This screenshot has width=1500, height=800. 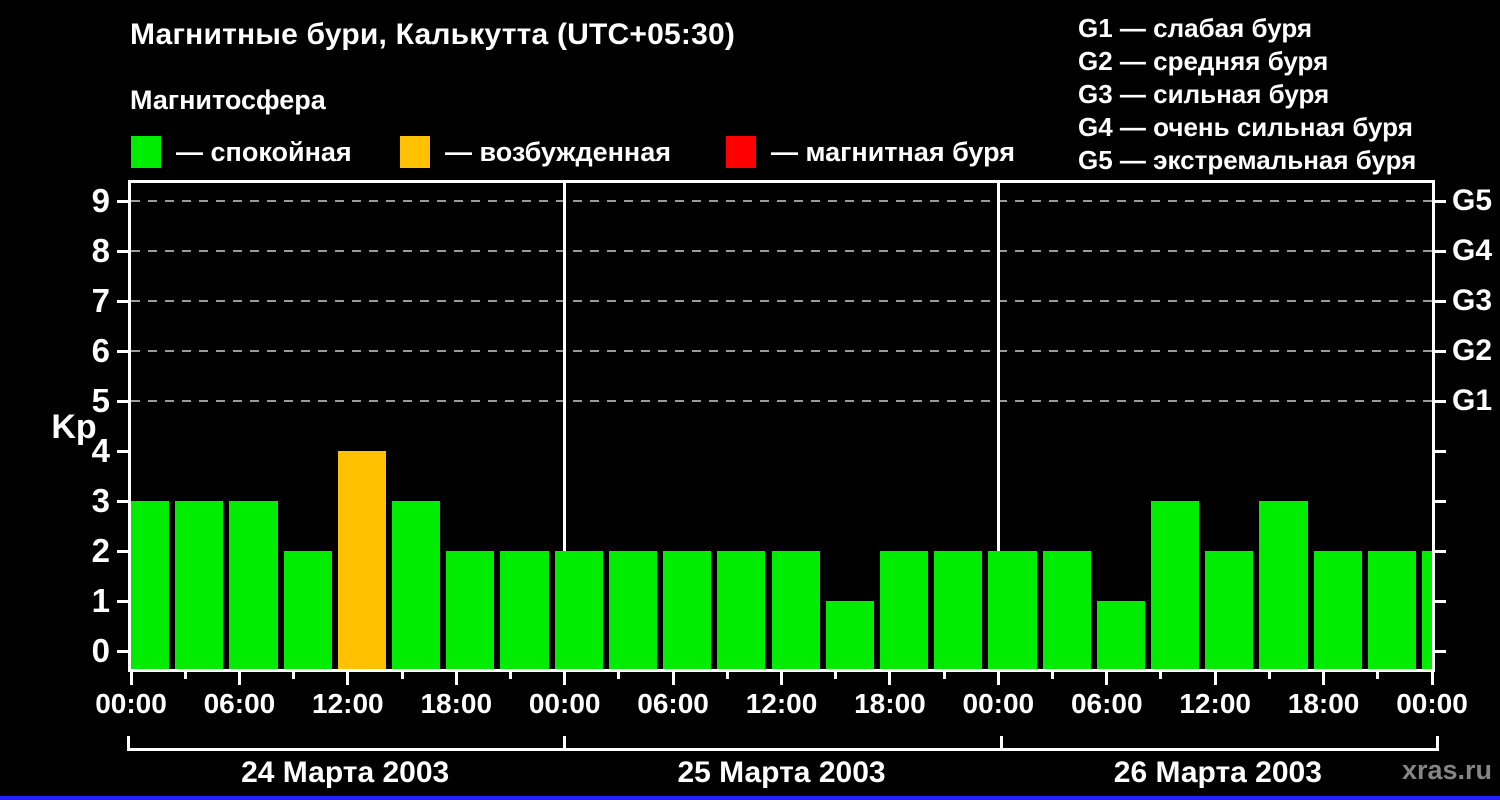 What do you see at coordinates (1472, 200) in the screenshot?
I see `g-scale-label-g5: G5` at bounding box center [1472, 200].